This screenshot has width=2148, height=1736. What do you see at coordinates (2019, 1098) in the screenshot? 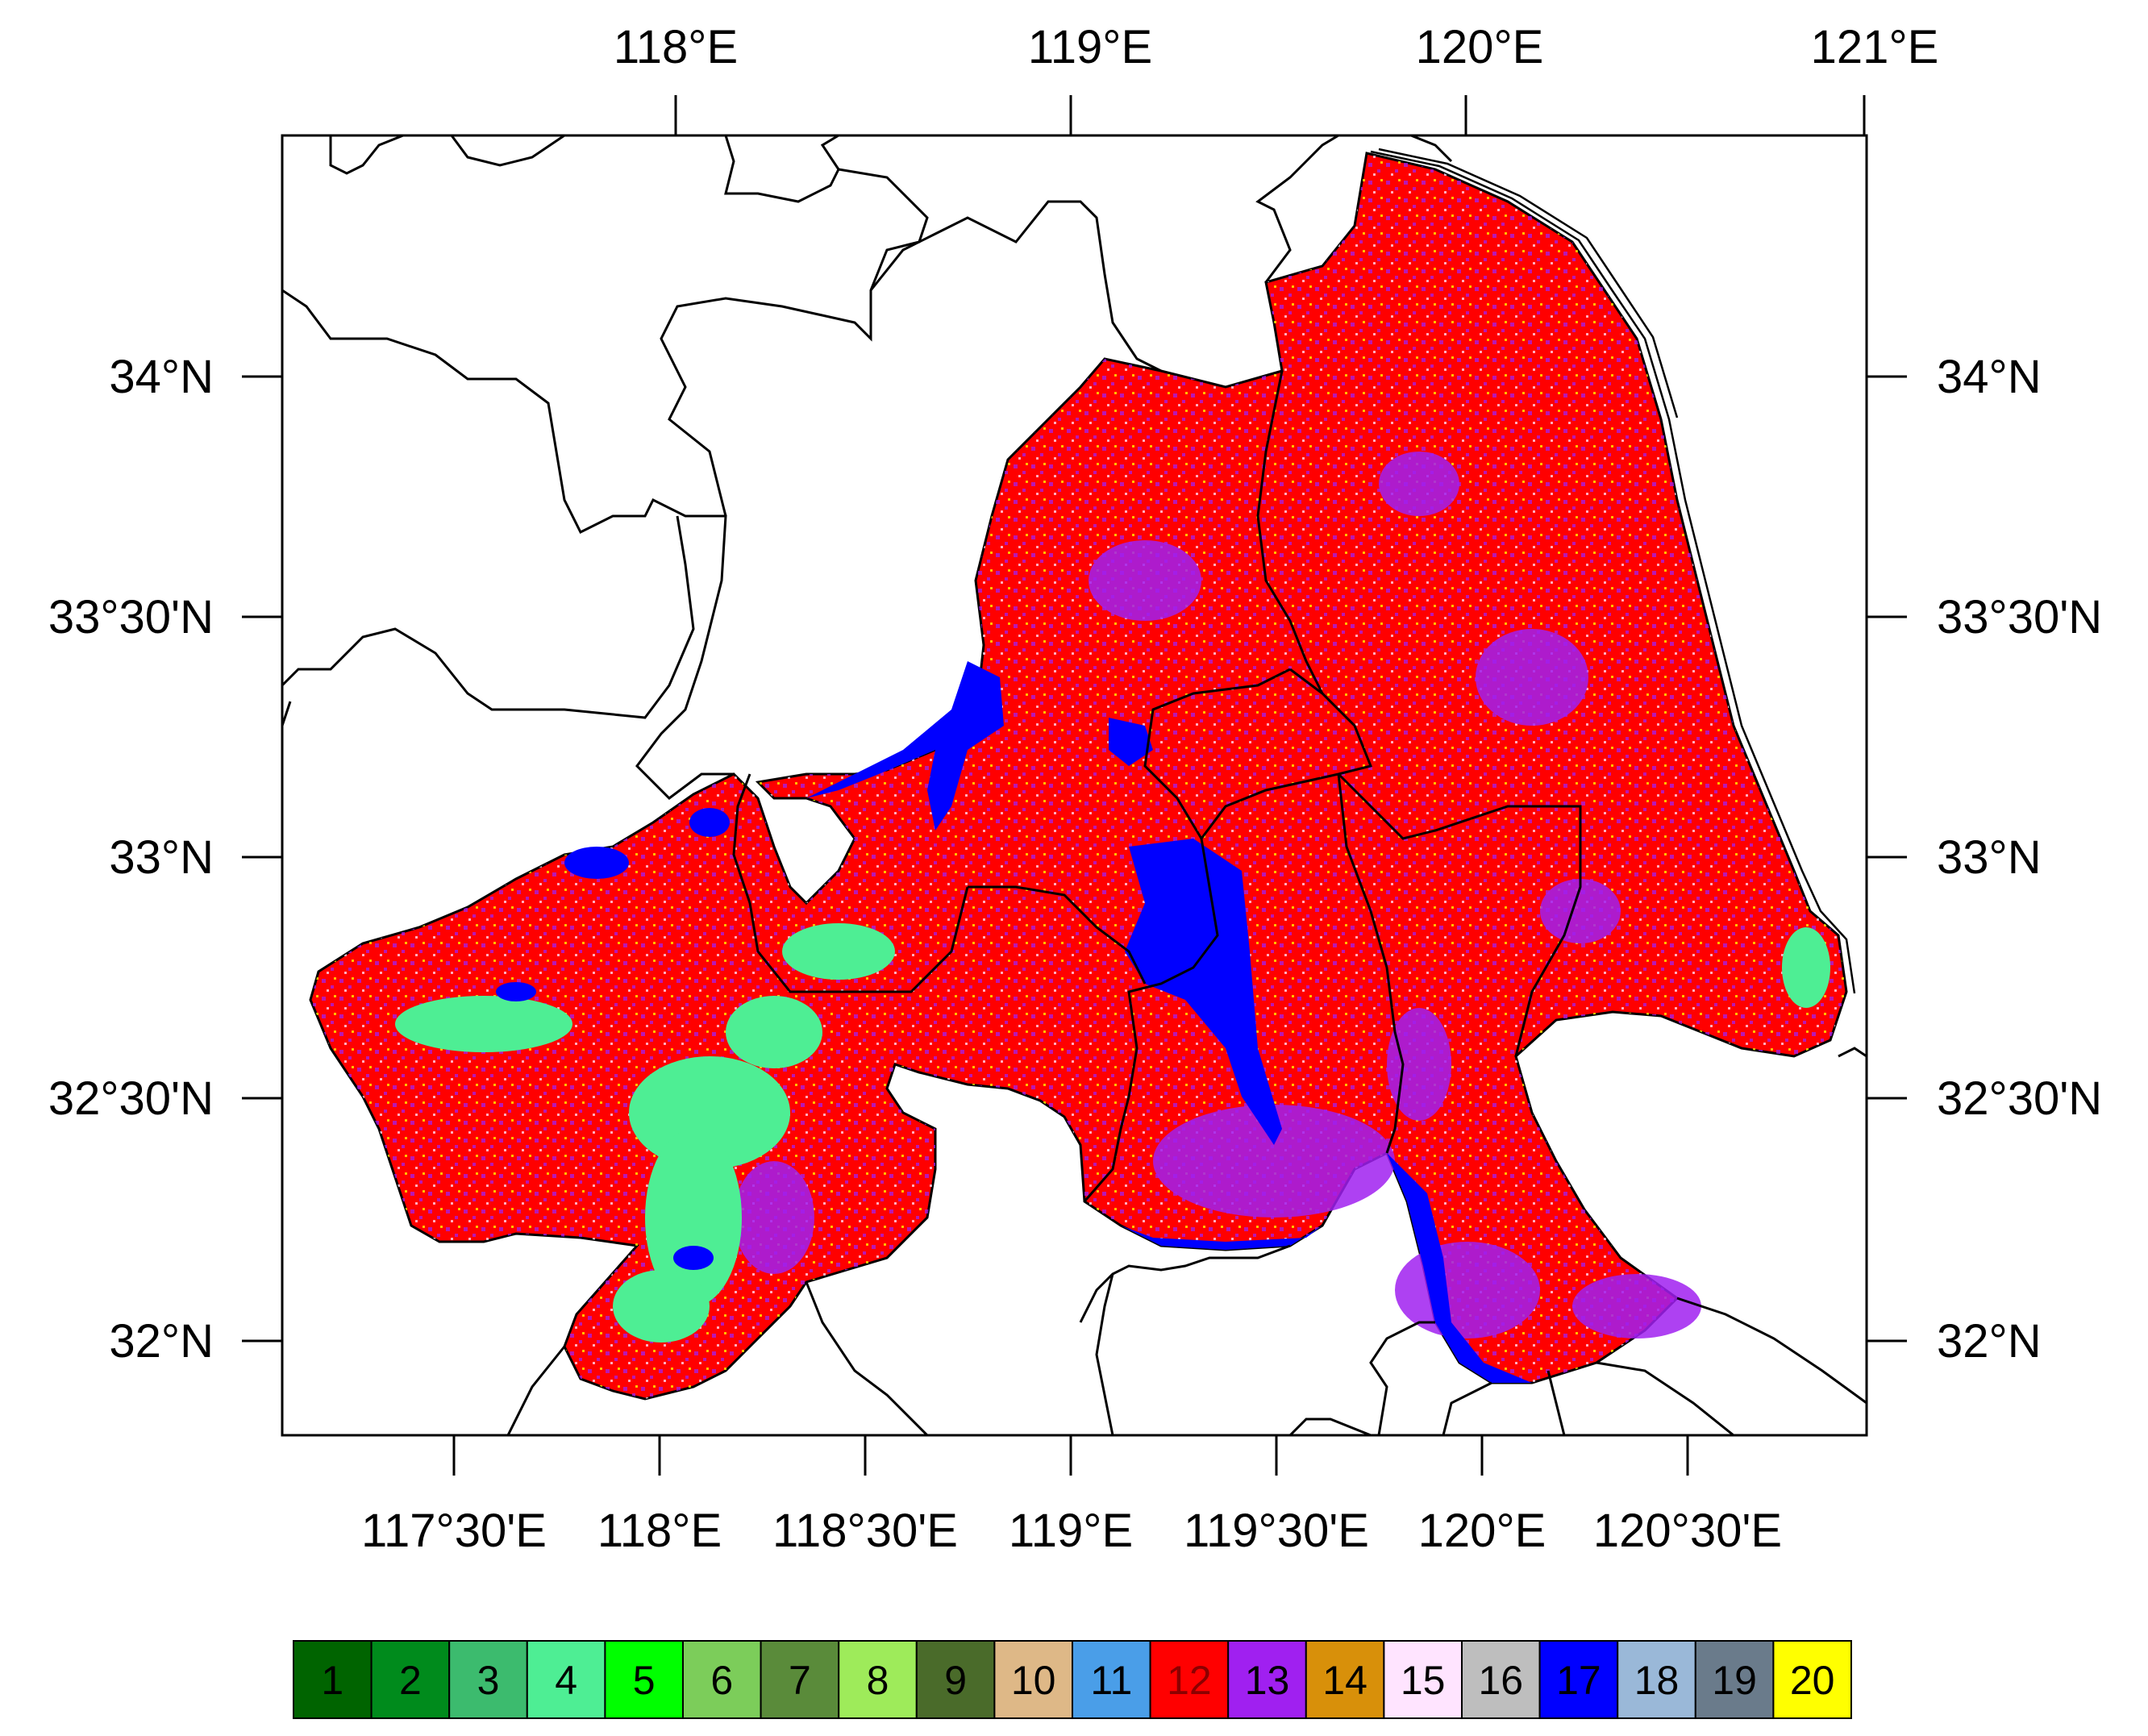
I see `right-lat-label: 32°30'N` at bounding box center [2019, 1098].